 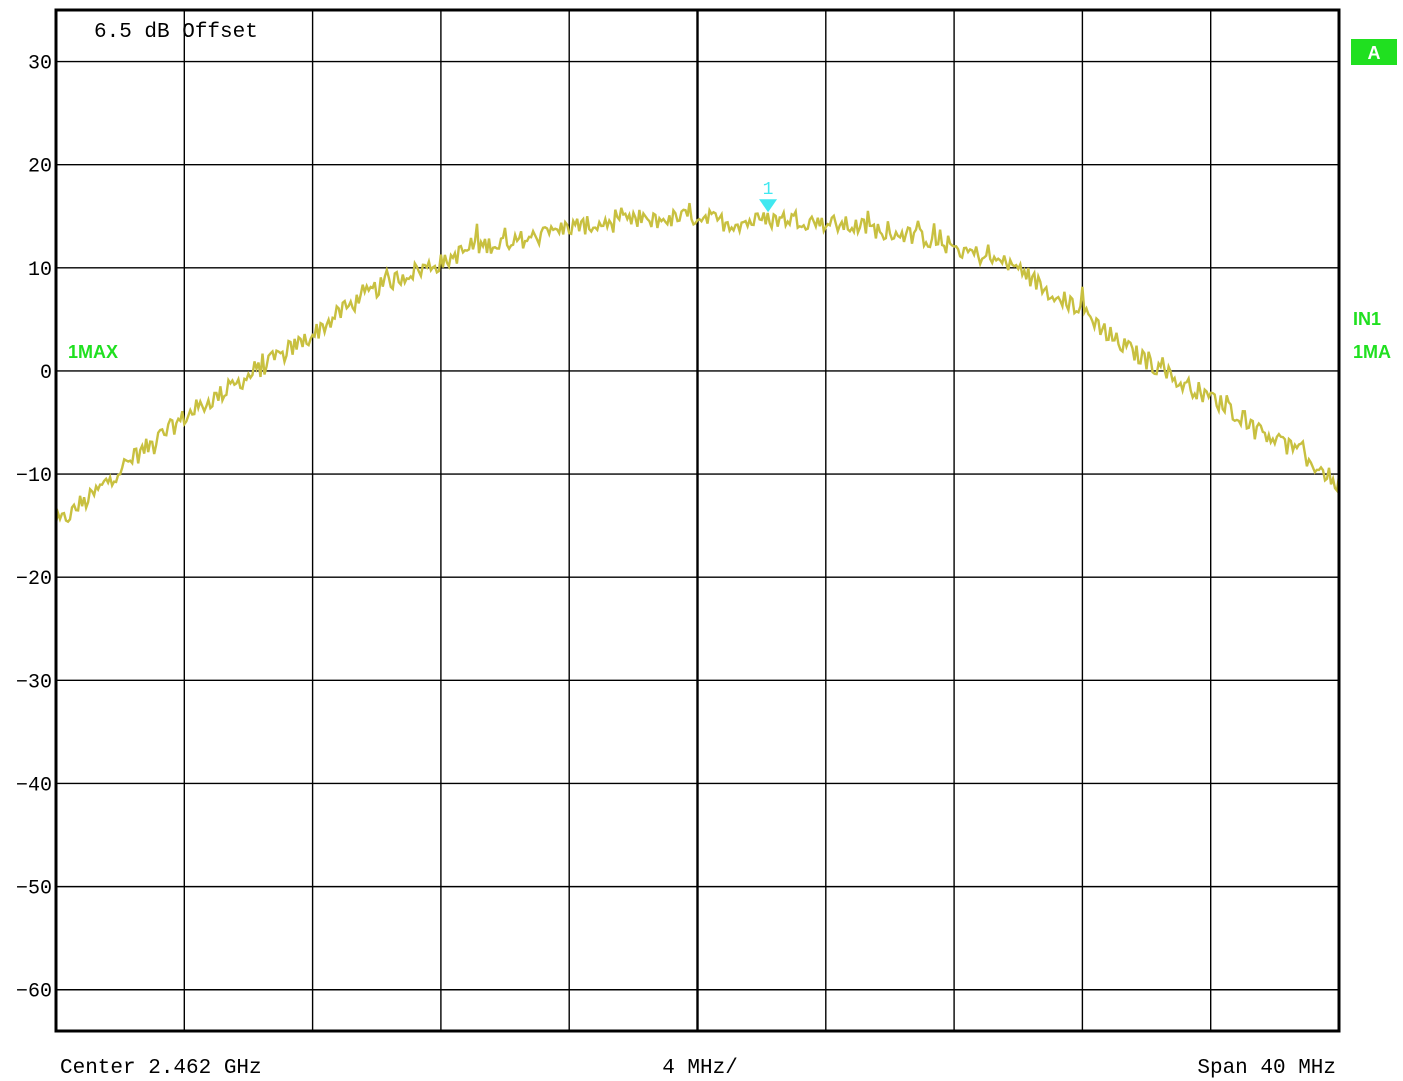 What do you see at coordinates (46, 373) in the screenshot?
I see `y-tick-label: 0` at bounding box center [46, 373].